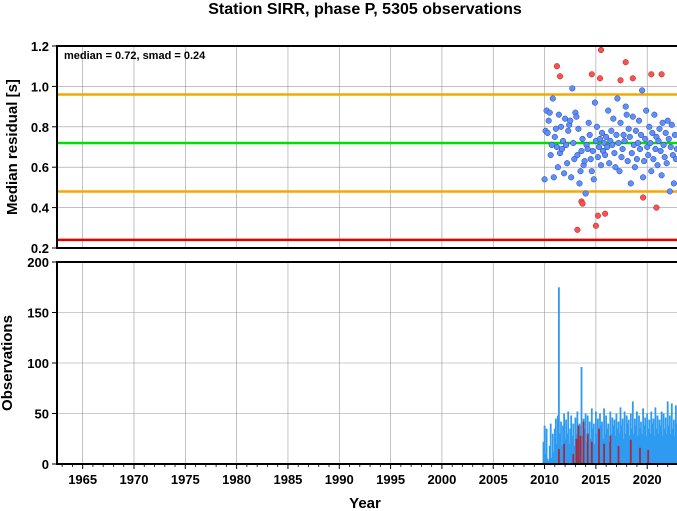  What do you see at coordinates (44, 147) in the screenshot?
I see `top-y-ticks: 0.2 0.4 0.6 0.8 1.0 1.2` at bounding box center [44, 147].